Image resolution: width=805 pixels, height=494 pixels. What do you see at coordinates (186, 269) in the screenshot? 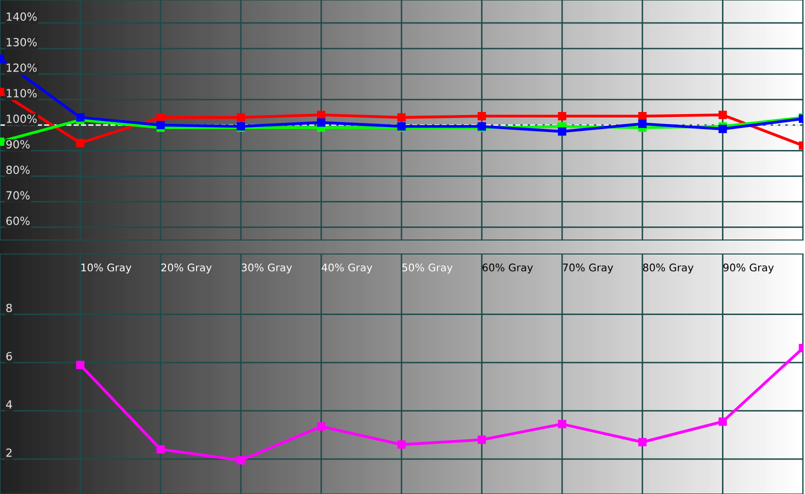
I see `x-tick-label: 20% Gray` at bounding box center [186, 269].